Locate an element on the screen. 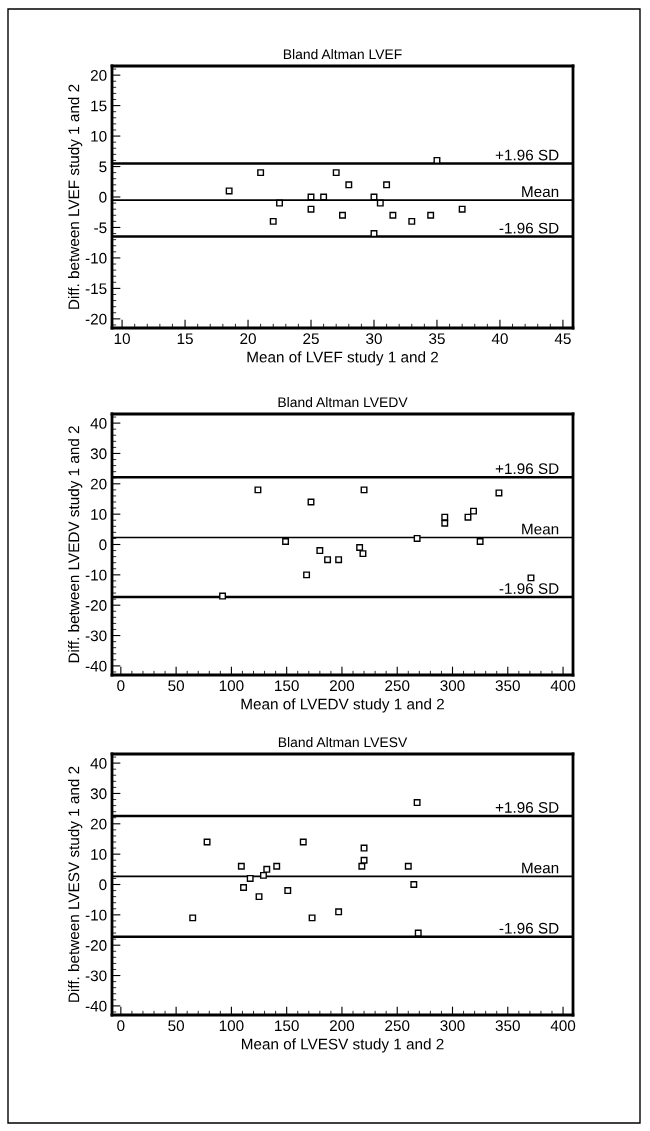  y-tick-label: 15 is located at coordinates (99, 106).